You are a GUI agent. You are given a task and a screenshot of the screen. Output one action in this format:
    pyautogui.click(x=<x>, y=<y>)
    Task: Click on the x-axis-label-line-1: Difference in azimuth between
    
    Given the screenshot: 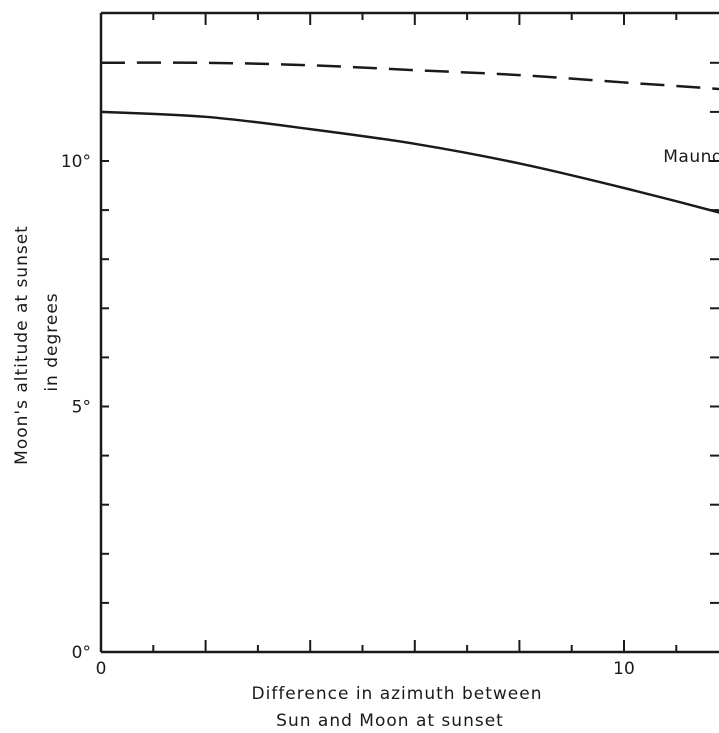 What is the action you would take?
    pyautogui.click(x=397, y=694)
    